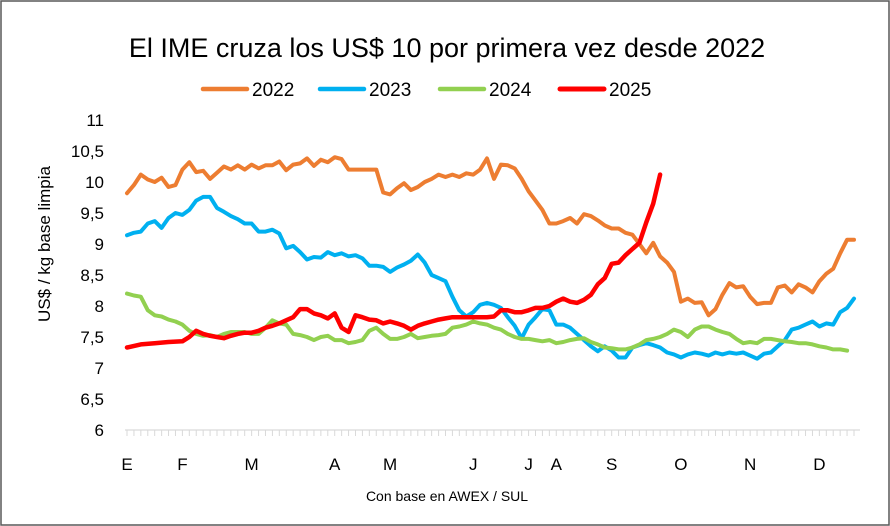 Image resolution: width=890 pixels, height=526 pixels. I want to click on y-tick-label: 8, so click(99, 306).